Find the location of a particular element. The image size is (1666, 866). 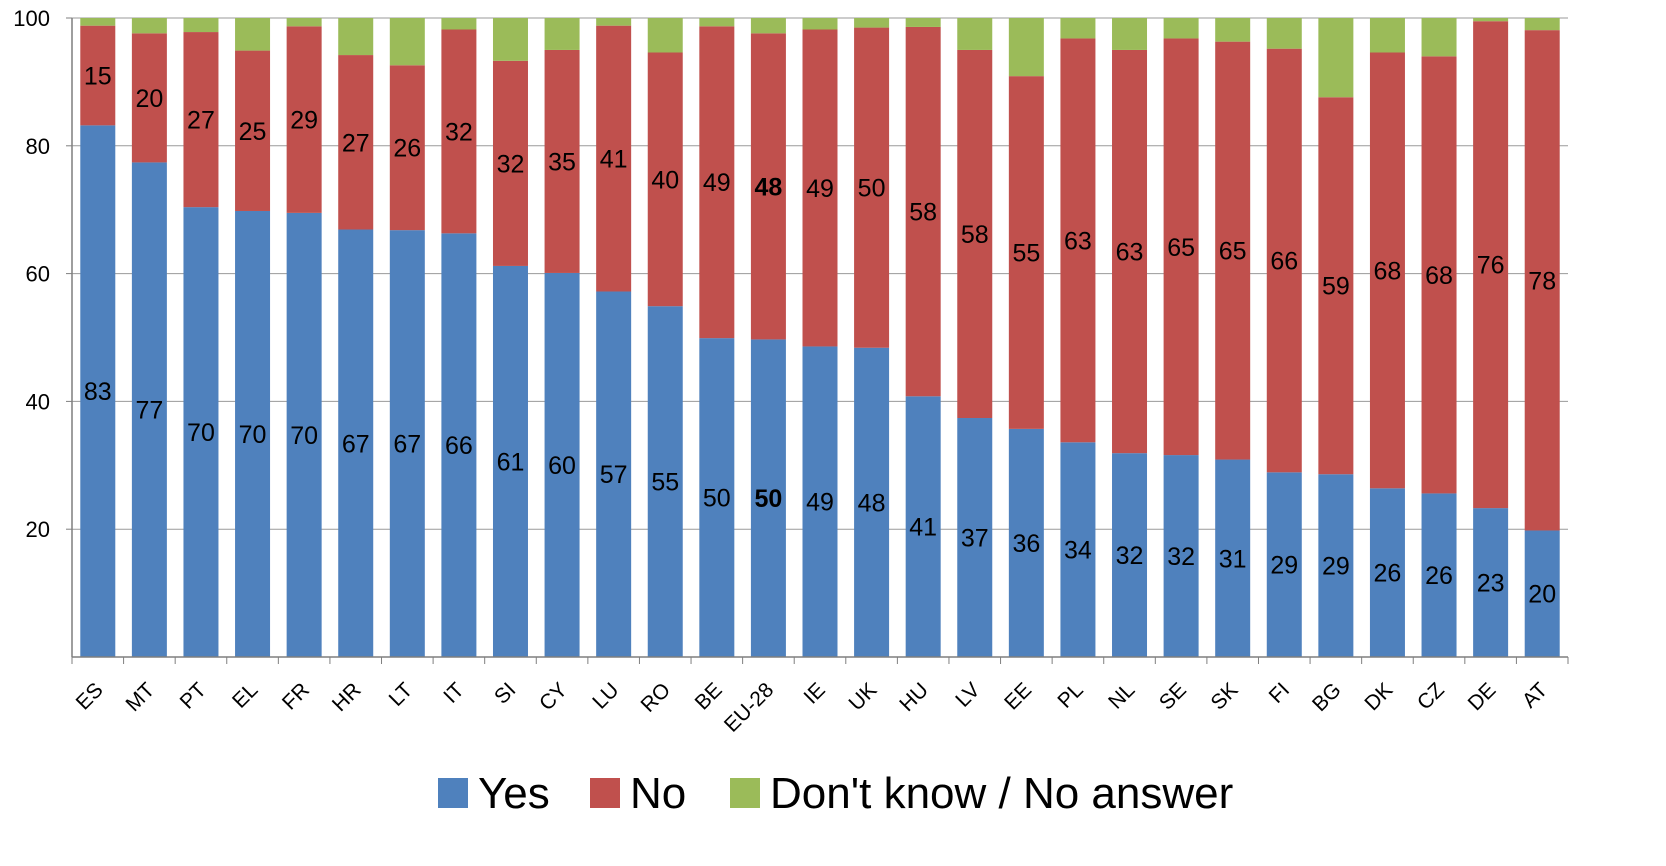

data-label: 29 is located at coordinates (304, 121).